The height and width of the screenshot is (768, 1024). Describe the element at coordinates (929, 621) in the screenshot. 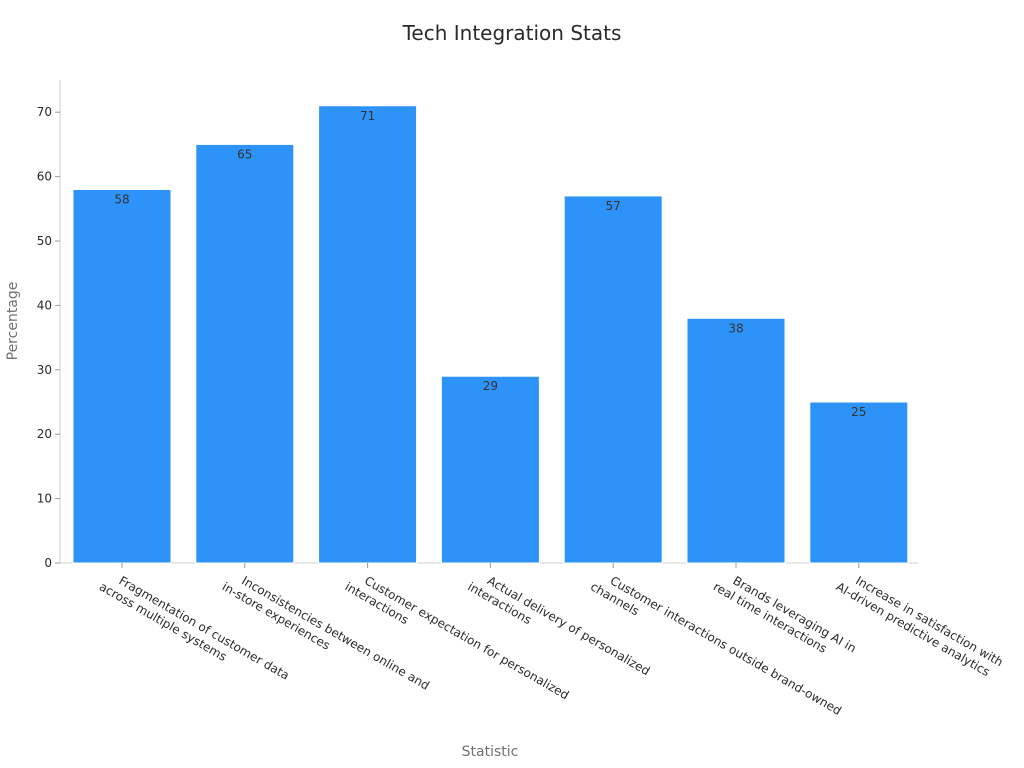

I see `x-category-label-line: Increase in satisfaction with` at that location.